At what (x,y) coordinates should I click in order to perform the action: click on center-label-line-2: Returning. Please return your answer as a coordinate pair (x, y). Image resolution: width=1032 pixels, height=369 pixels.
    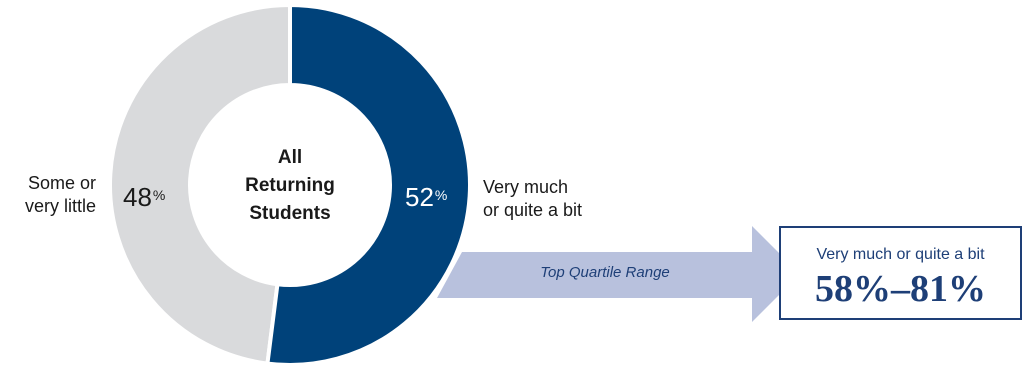
    Looking at the image, I should click on (290, 185).